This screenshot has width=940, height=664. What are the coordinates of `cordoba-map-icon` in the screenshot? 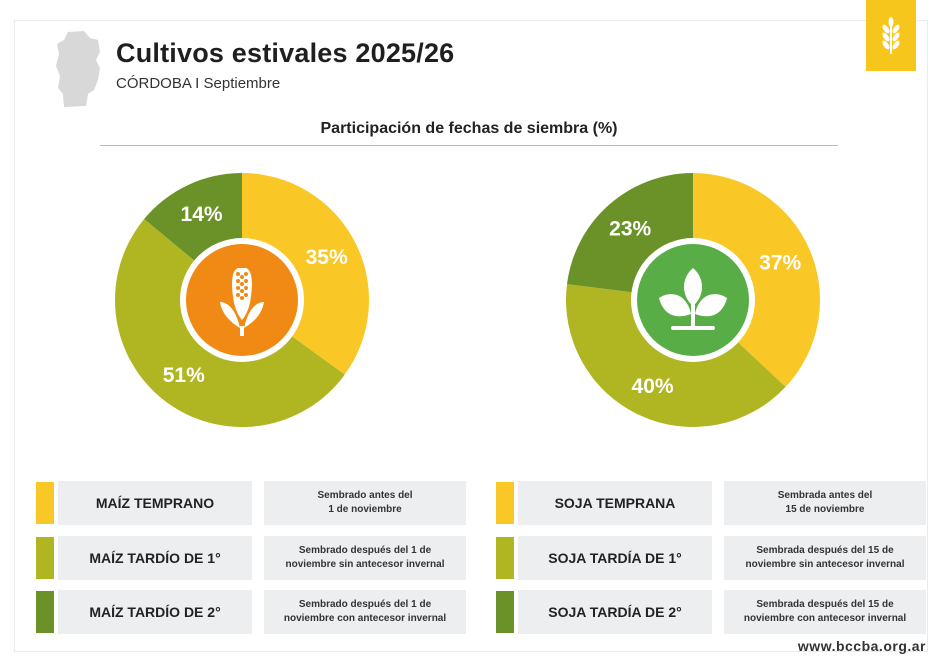 It's located at (78, 69).